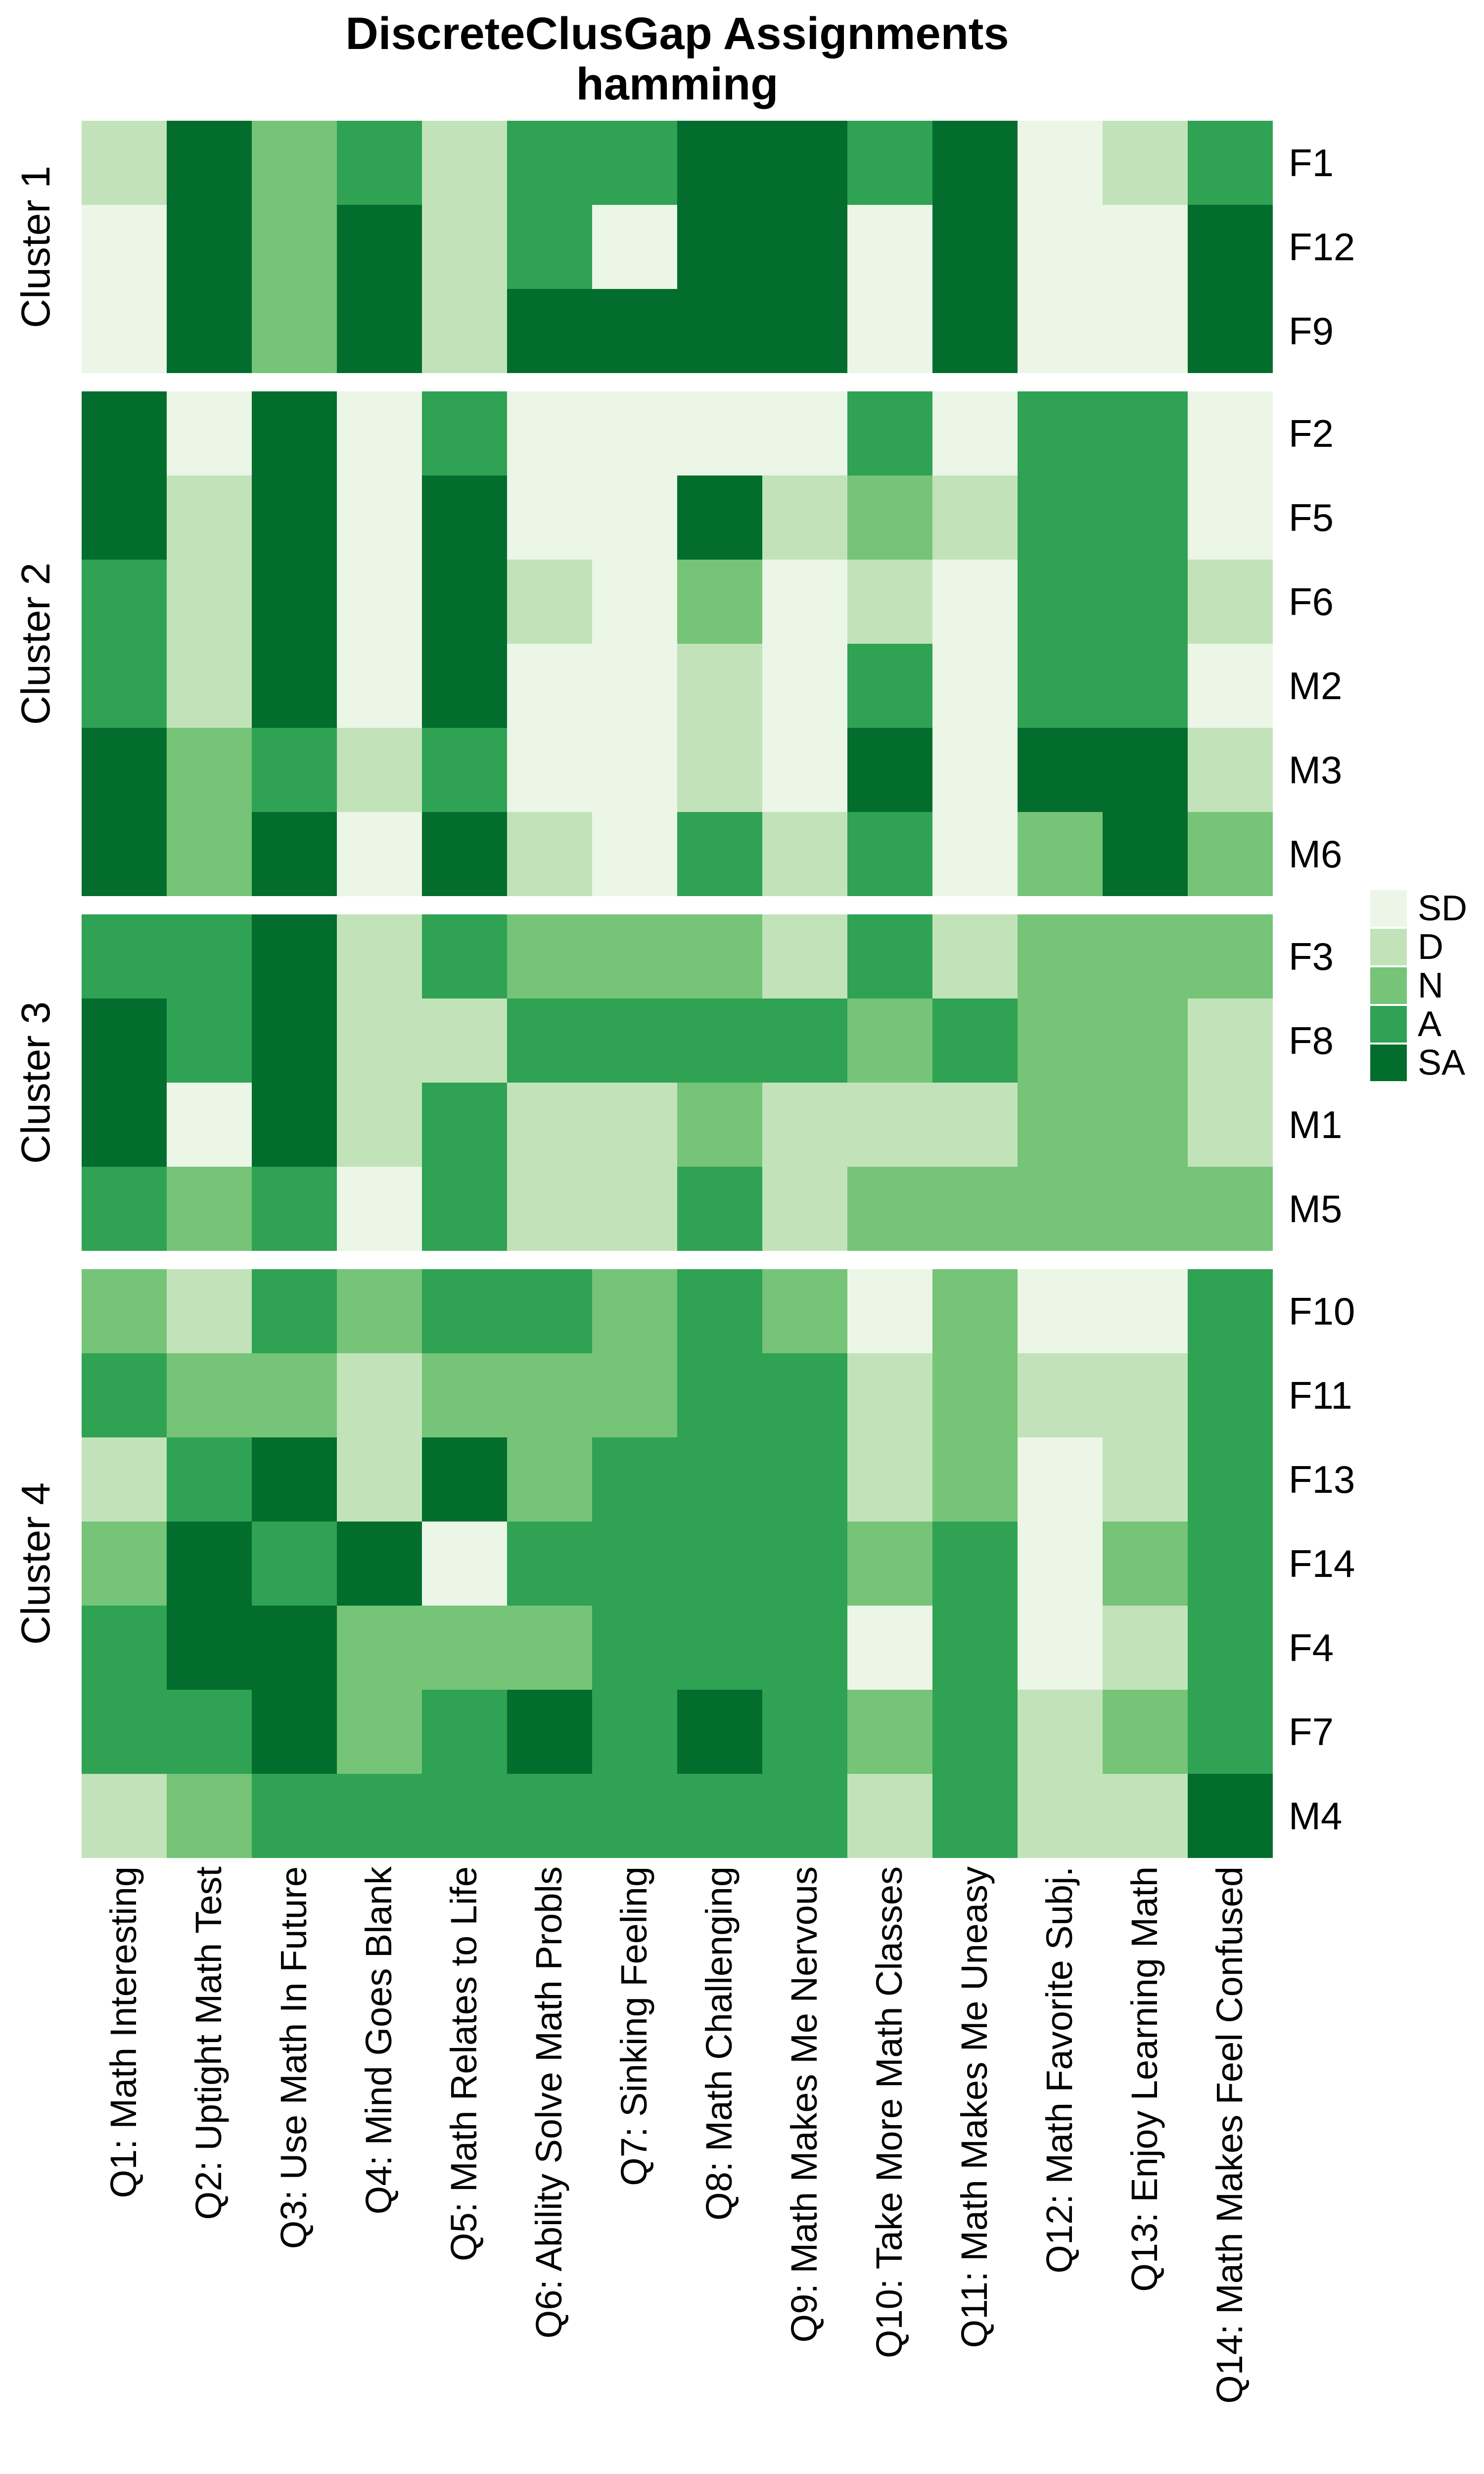 This screenshot has height=2474, width=1484. I want to click on x-axis-label: Q10: Take More Math Classes, so click(889, 2112).